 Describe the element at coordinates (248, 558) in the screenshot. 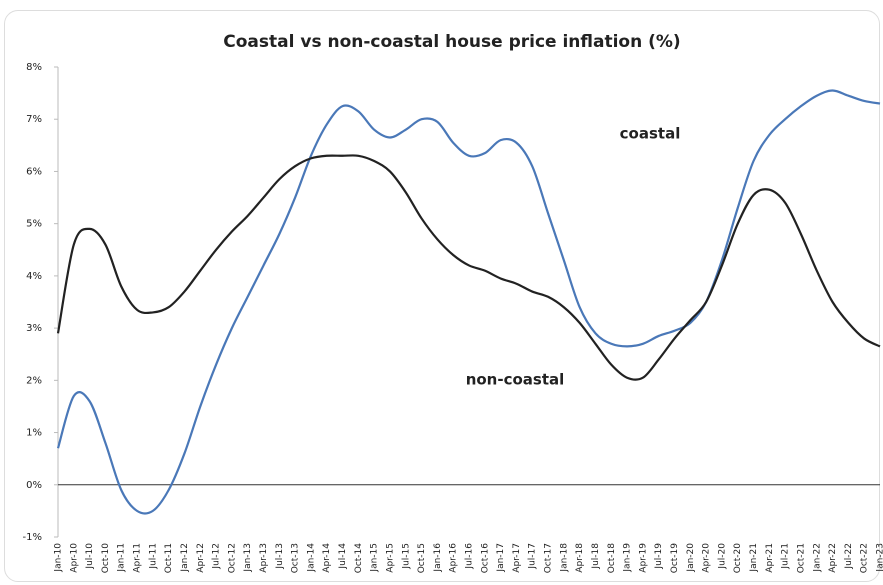

I see `x-tick-label: Jan-13` at that location.